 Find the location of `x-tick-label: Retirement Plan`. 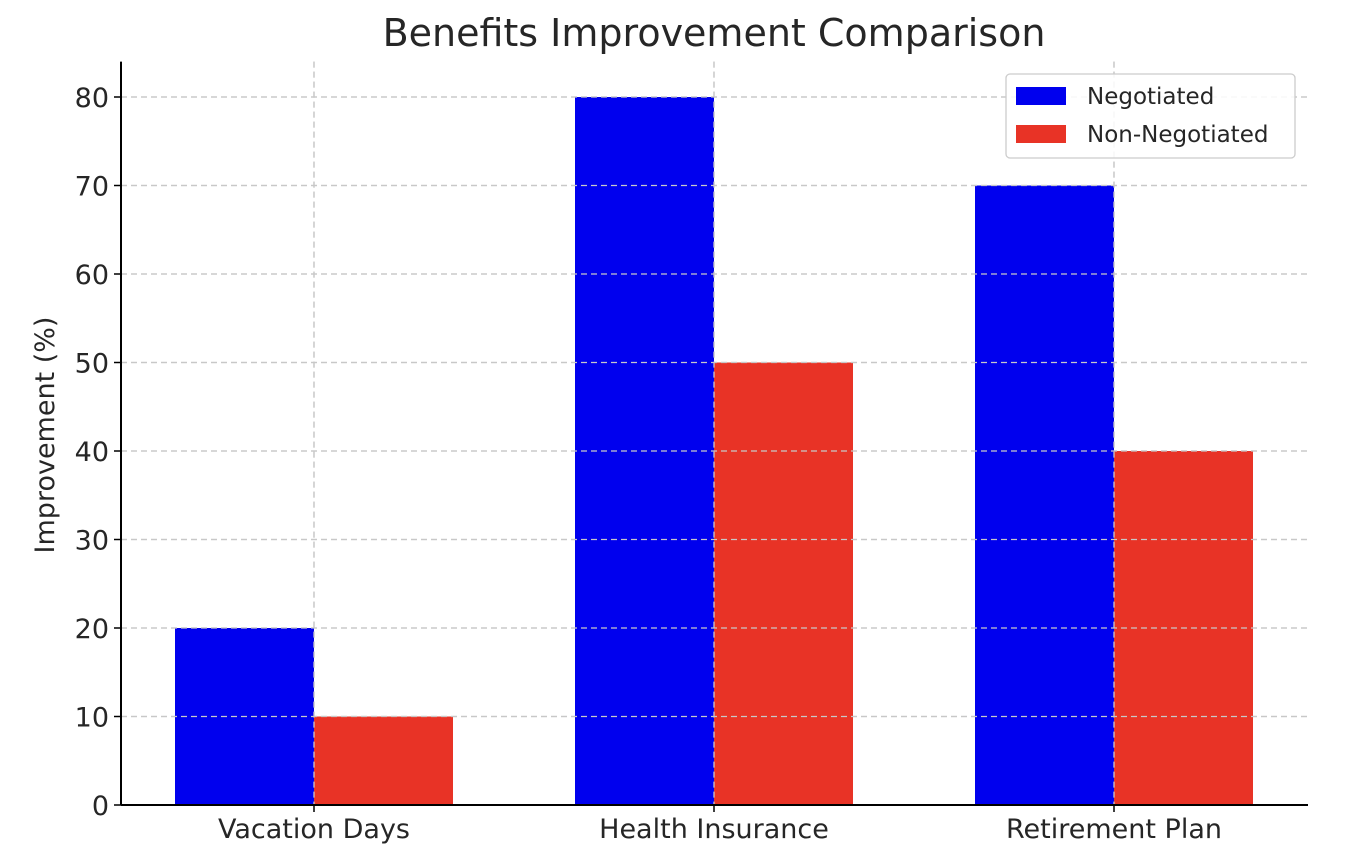

x-tick-label: Retirement Plan is located at coordinates (1114, 829).